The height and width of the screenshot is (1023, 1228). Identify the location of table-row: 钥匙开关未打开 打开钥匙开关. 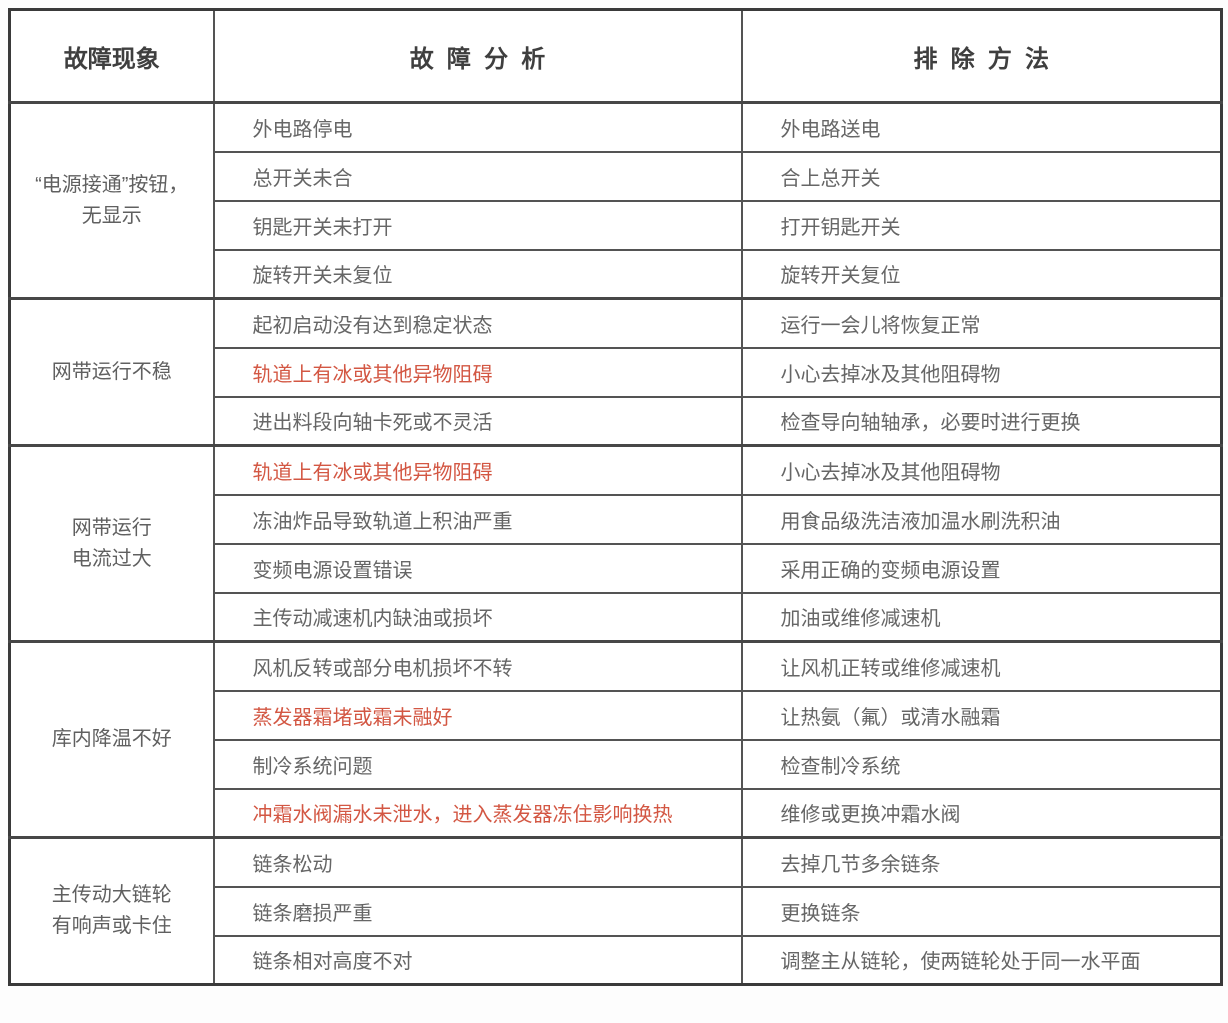
(616, 225).